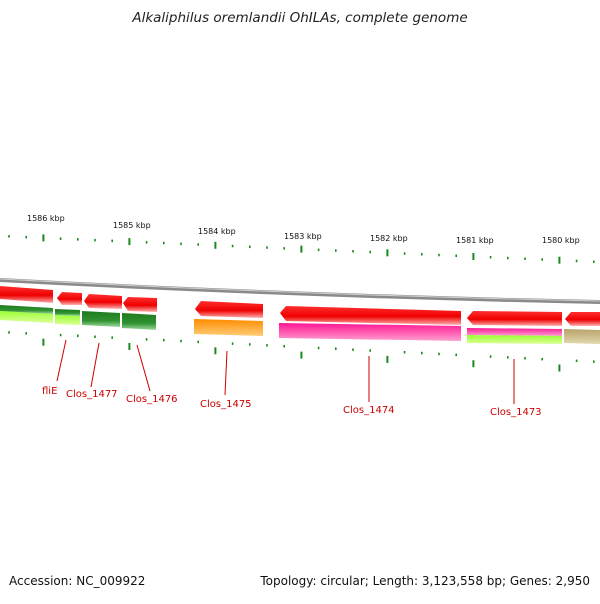 The width and height of the screenshot is (600, 604). Describe the element at coordinates (301, 351) in the screenshot. I see `inner-tick-marks` at that location.